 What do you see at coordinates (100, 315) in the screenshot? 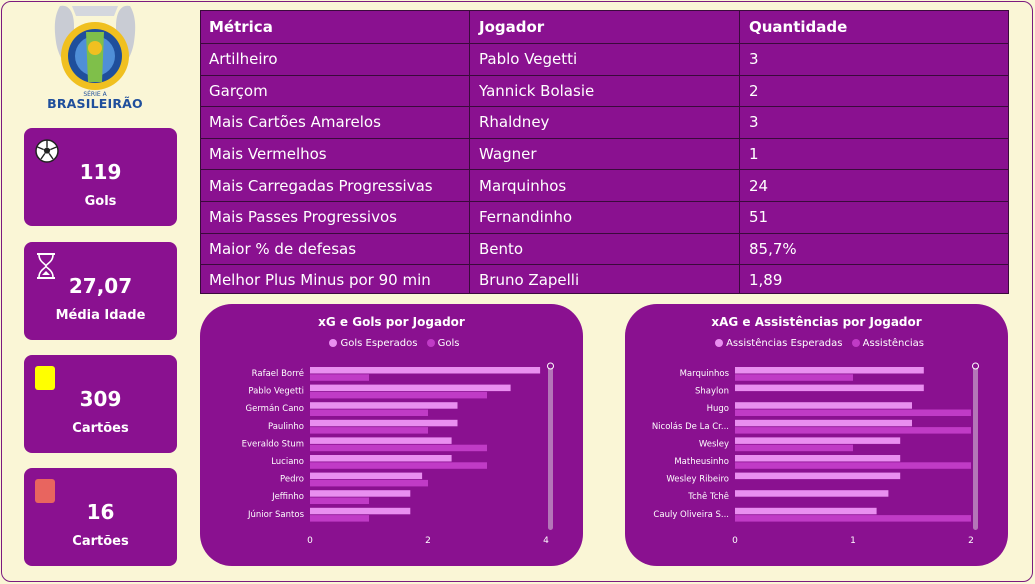
I see `kpi-label: Média Idade` at bounding box center [100, 315].